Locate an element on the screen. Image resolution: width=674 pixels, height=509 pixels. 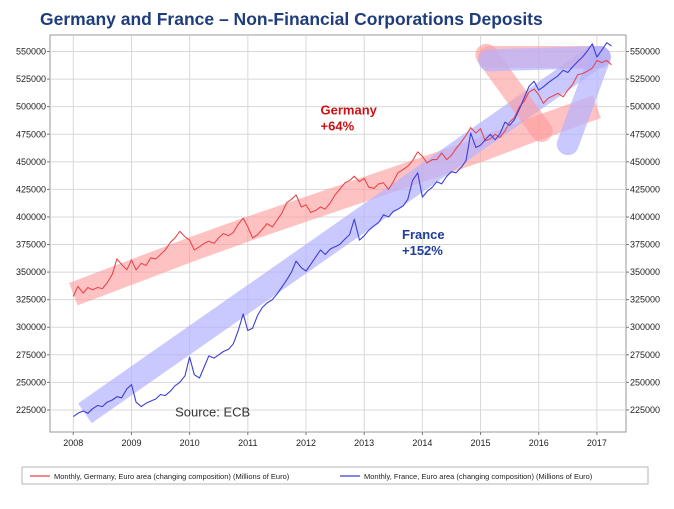
germany-annotation-growth: +64% is located at coordinates (338, 125).